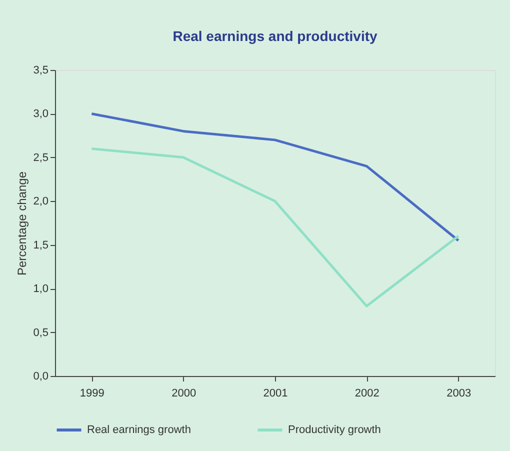 The image size is (510, 451). Describe the element at coordinates (40, 202) in the screenshot. I see `y-tick-label: 2,0` at that location.